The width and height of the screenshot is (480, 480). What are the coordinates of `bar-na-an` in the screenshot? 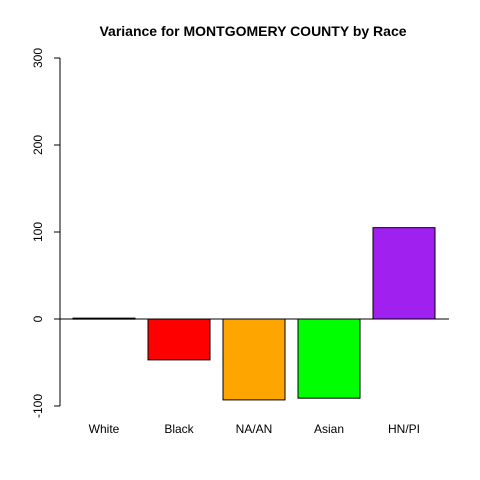 It's located at (254, 359).